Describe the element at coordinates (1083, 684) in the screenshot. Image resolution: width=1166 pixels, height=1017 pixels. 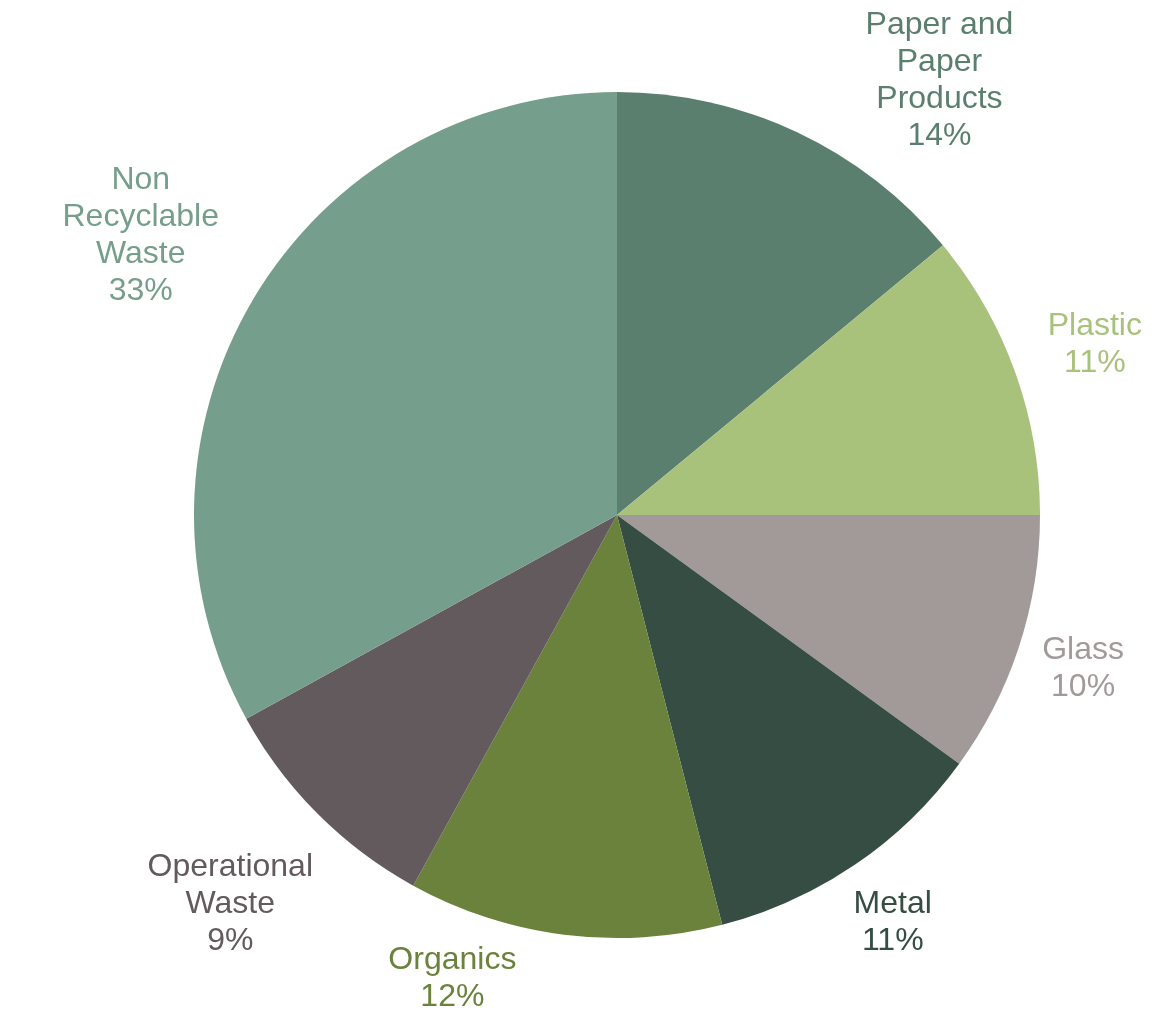
I see `data-label: 10%` at that location.